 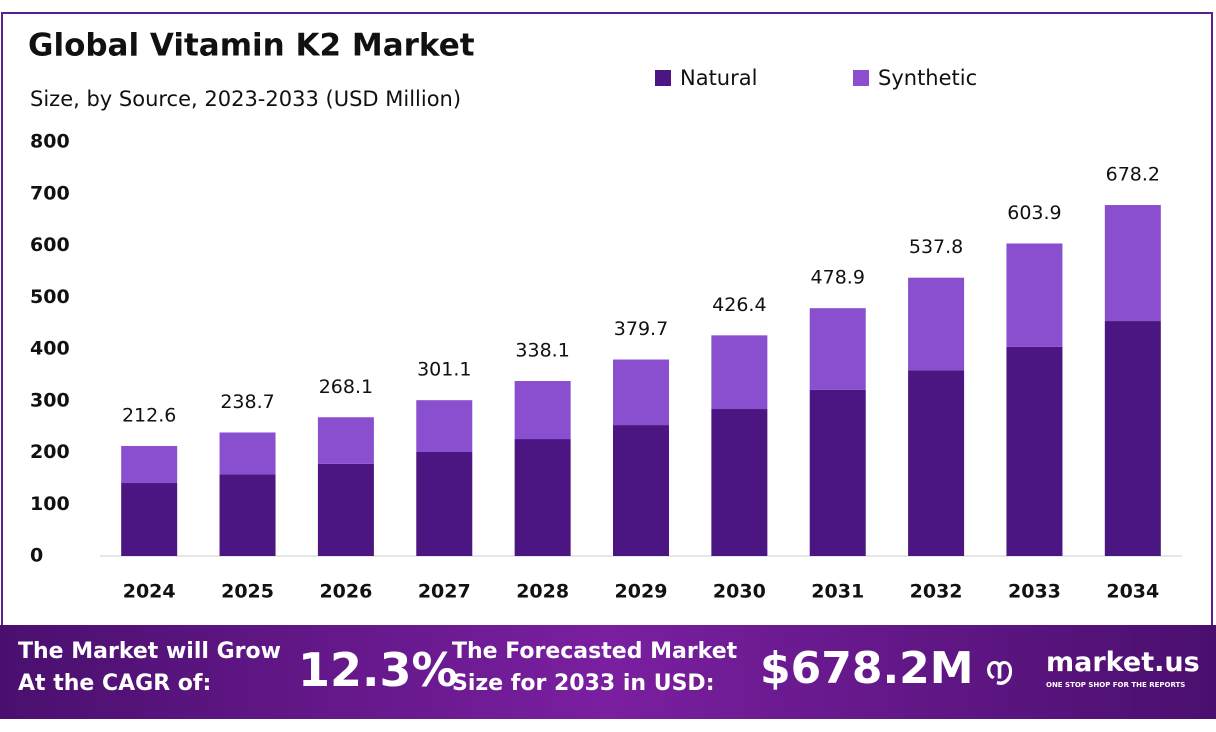 I want to click on tagline: ONE STOP SHOP FOR THE REPORTS, so click(x=1116, y=685).